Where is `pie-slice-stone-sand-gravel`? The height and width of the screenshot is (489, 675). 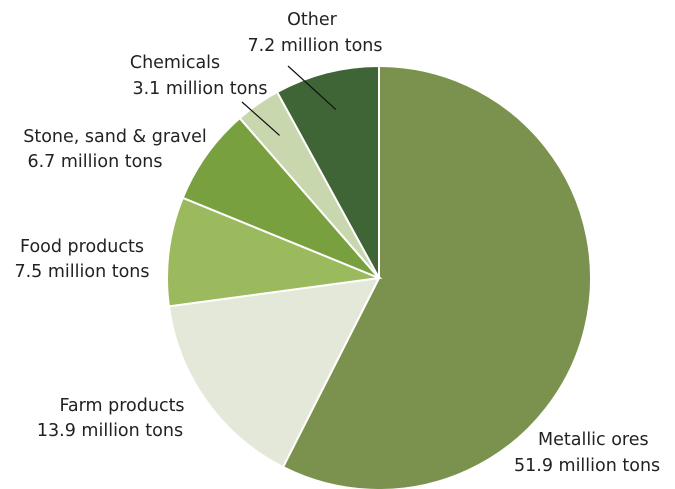 pie-slice-stone-sand-gravel is located at coordinates (280, 197).